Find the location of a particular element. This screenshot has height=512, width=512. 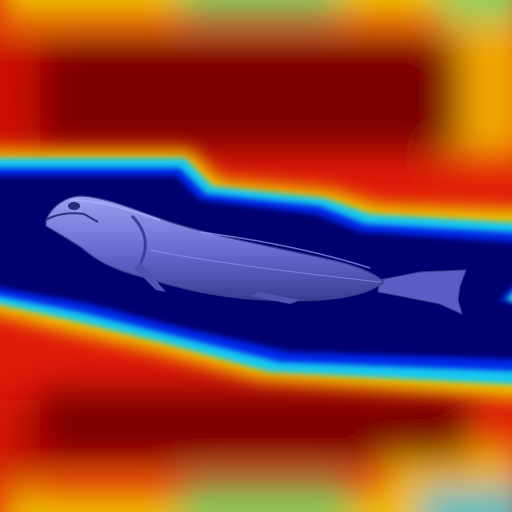

fish-lateral-line is located at coordinates (265, 266).